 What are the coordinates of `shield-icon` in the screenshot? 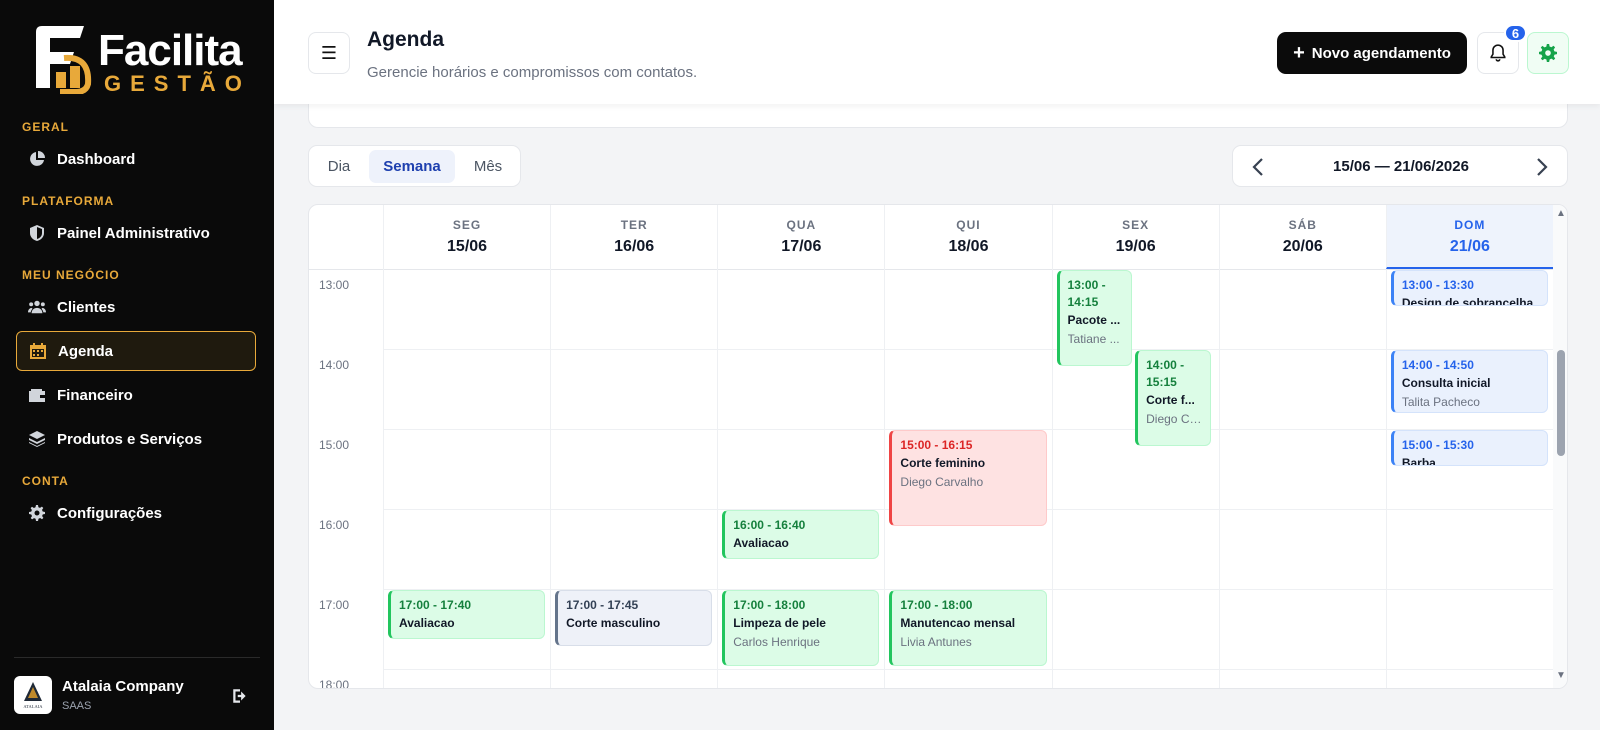 It's located at (37, 233).